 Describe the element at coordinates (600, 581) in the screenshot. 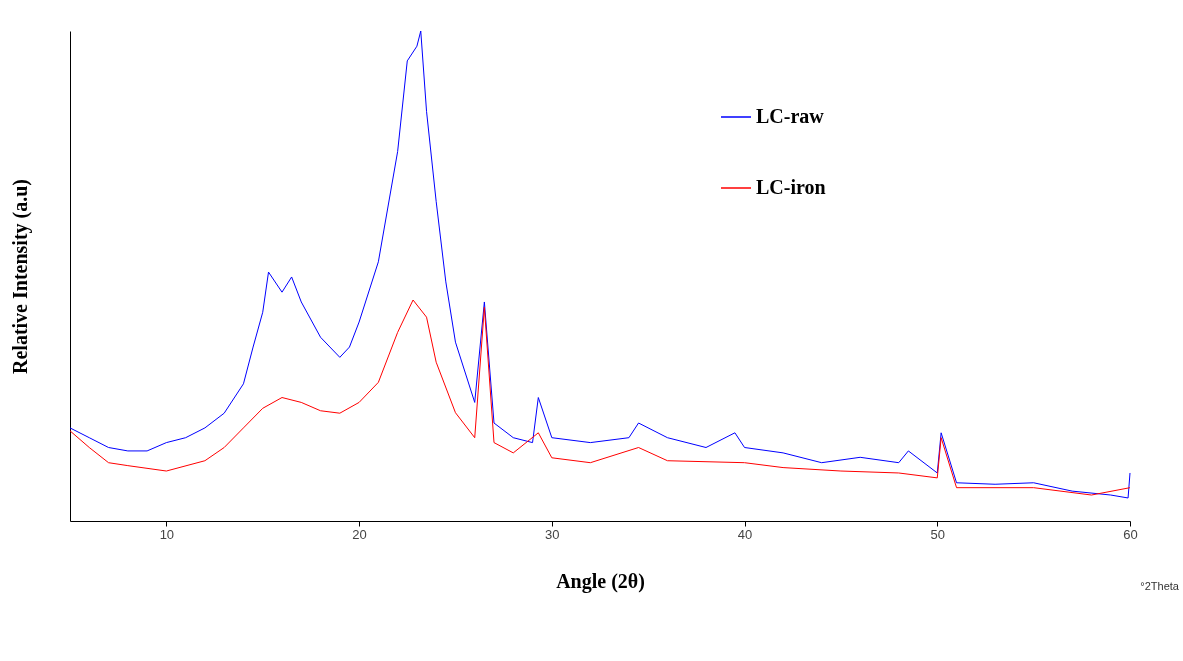

I see `x-axis-title: Angle (2θ)` at that location.